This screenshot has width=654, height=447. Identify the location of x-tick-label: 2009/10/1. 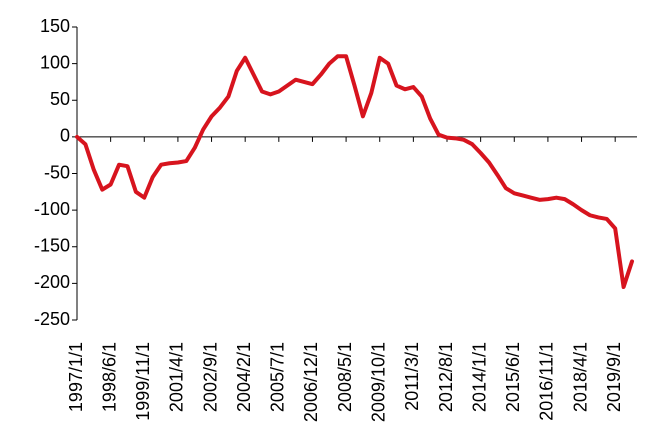
(378, 382).